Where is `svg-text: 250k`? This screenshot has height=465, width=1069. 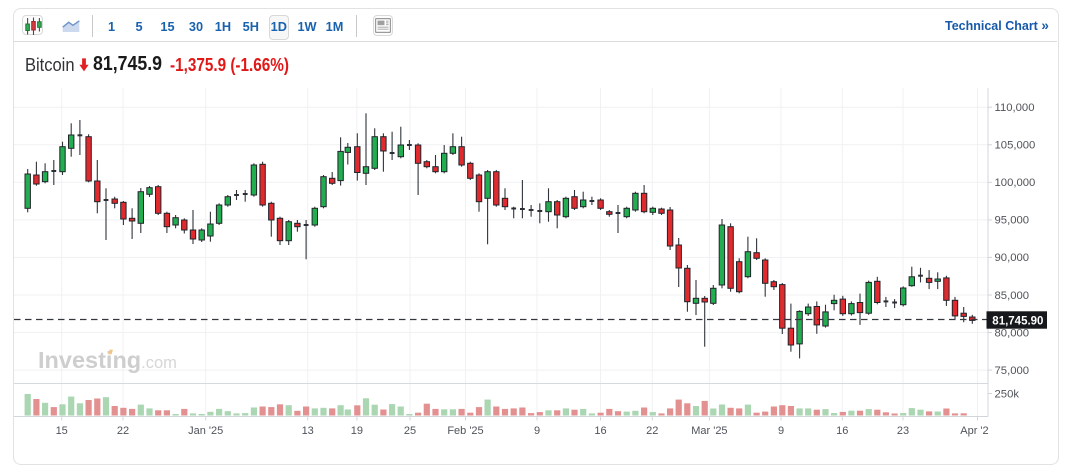
svg-text: 250k is located at coordinates (1007, 395).